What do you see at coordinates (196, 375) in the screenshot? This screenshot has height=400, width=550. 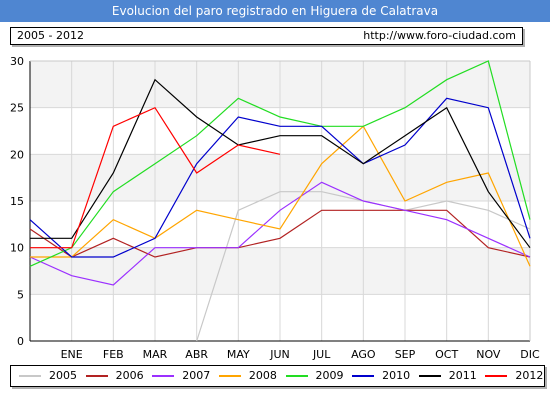 I see `legend-label: 2007` at bounding box center [196, 375].